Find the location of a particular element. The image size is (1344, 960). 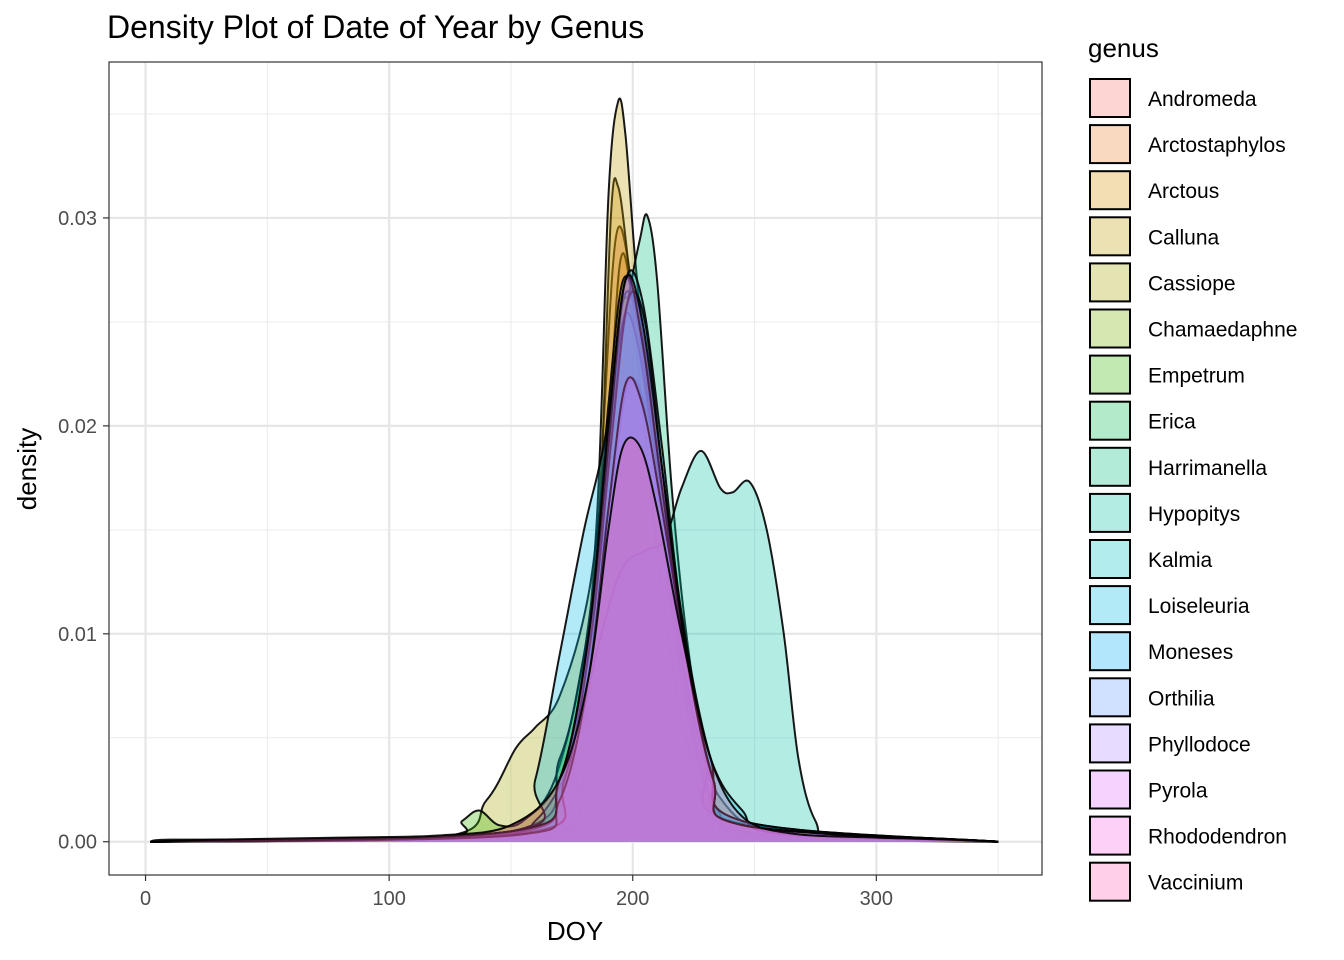

x-tick-label: 200 is located at coordinates (632, 899).